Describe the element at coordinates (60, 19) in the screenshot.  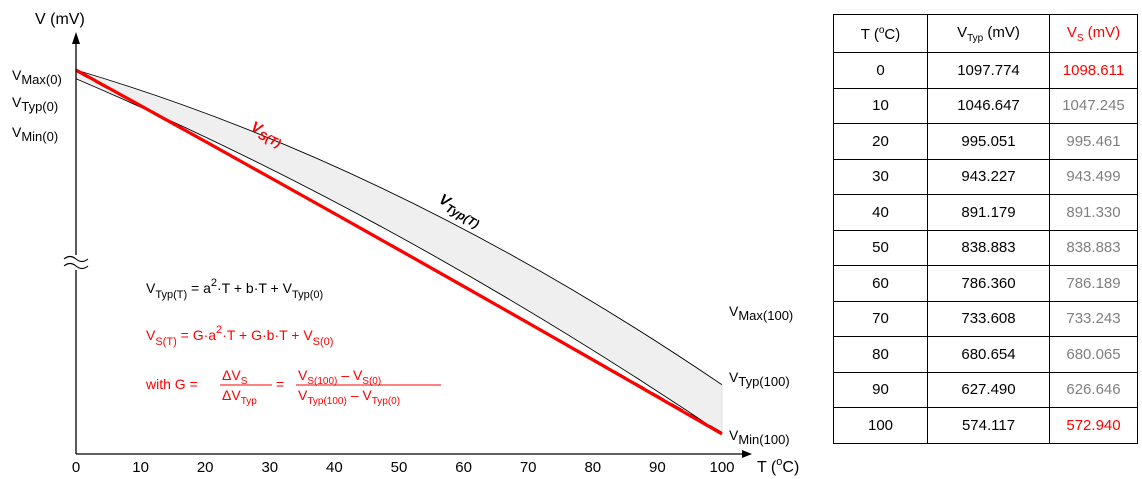
I see `y-axis-label: V (mV)` at that location.